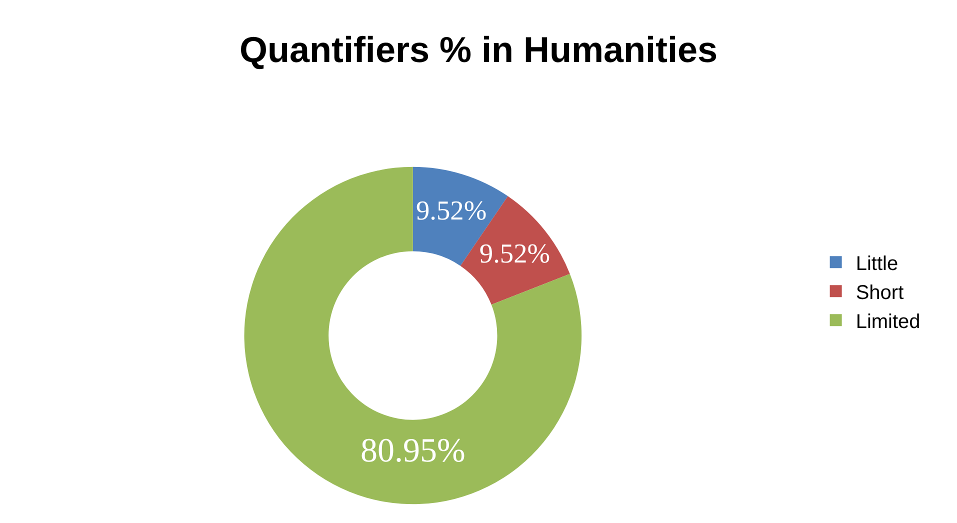 Image resolution: width=957 pixels, height=523 pixels. Describe the element at coordinates (413, 451) in the screenshot. I see `data-label: 80.95%` at that location.